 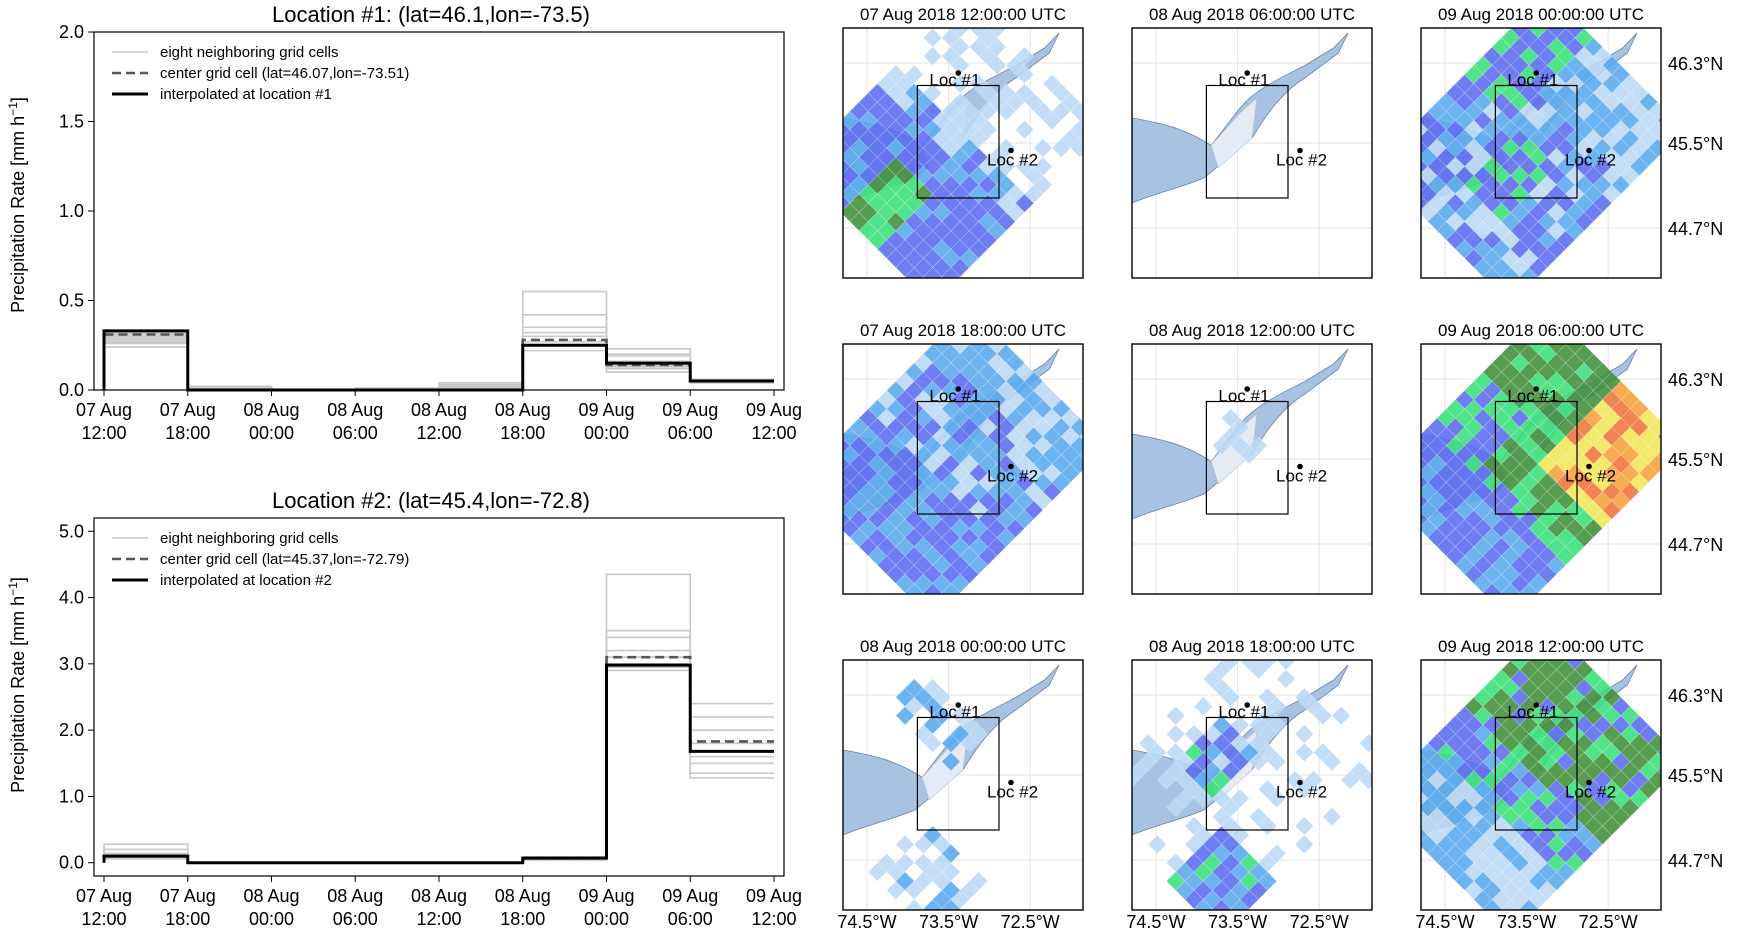 I want to click on legend-label: center grid cell (lat=45.37,lon=-72.79), so click(x=284, y=559).